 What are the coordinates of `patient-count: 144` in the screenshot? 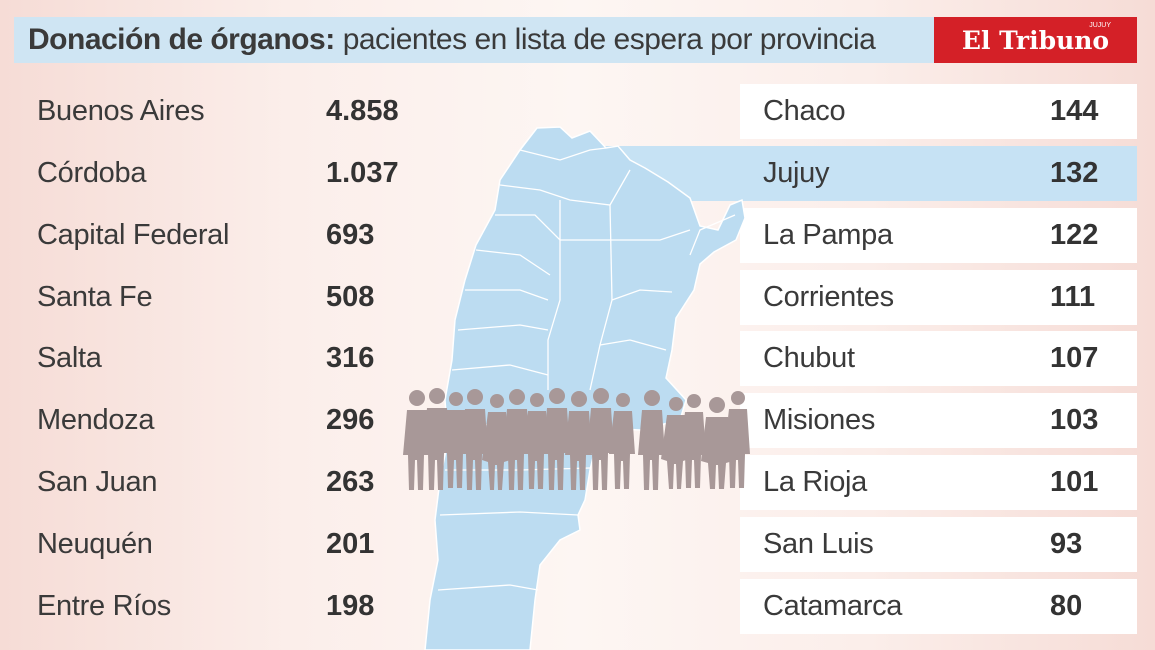 It's located at (1074, 111).